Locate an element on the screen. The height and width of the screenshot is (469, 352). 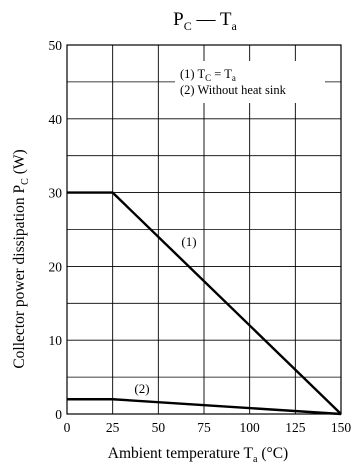
series-2-label-bg is located at coordinates (142, 389).